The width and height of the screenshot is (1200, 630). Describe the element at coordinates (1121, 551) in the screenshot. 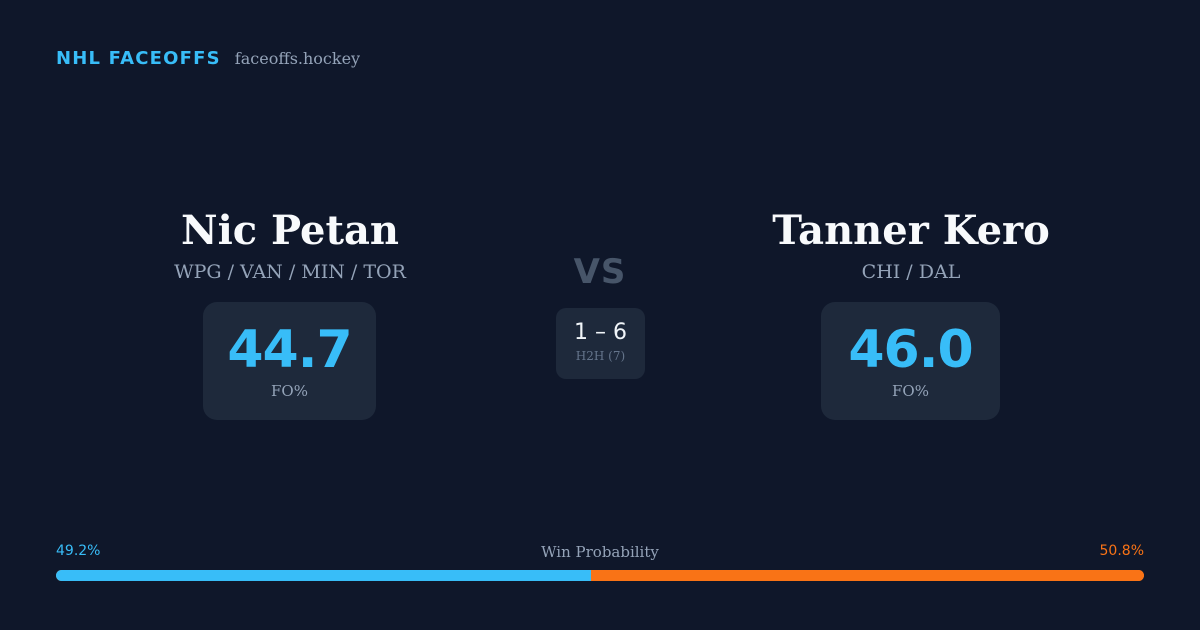

I see `win-probability-right: 50.8%` at that location.